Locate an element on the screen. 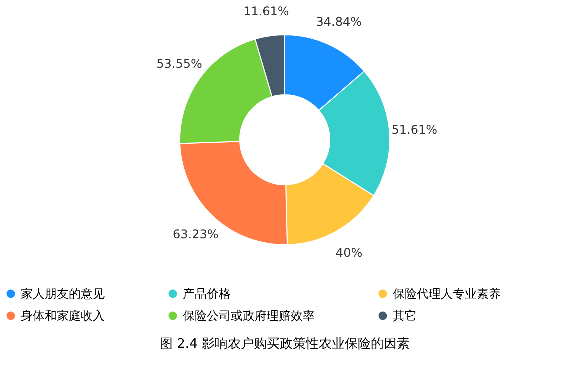 This screenshot has width=582, height=392. data-label: 51.61% is located at coordinates (415, 130).